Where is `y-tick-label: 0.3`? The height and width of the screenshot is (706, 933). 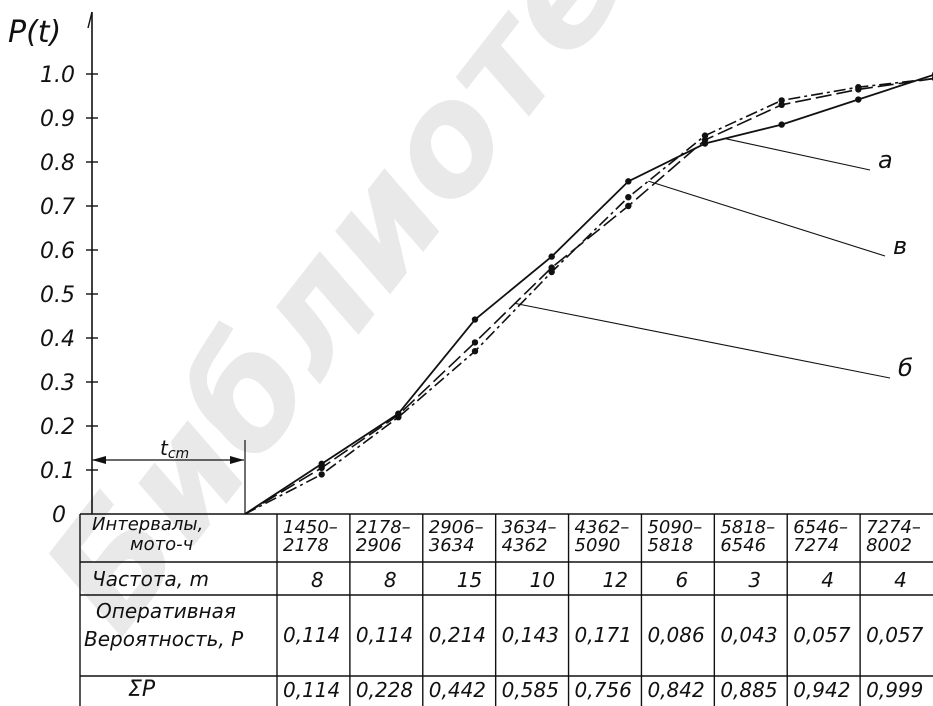 y-tick-label: 0.3 is located at coordinates (57, 383).